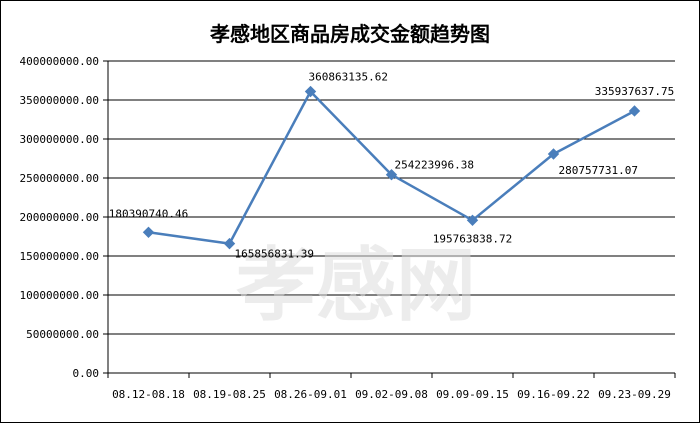 Image resolution: width=700 pixels, height=423 pixels. Describe the element at coordinates (86, 373) in the screenshot. I see `y-tick-label: 0.00` at that location.